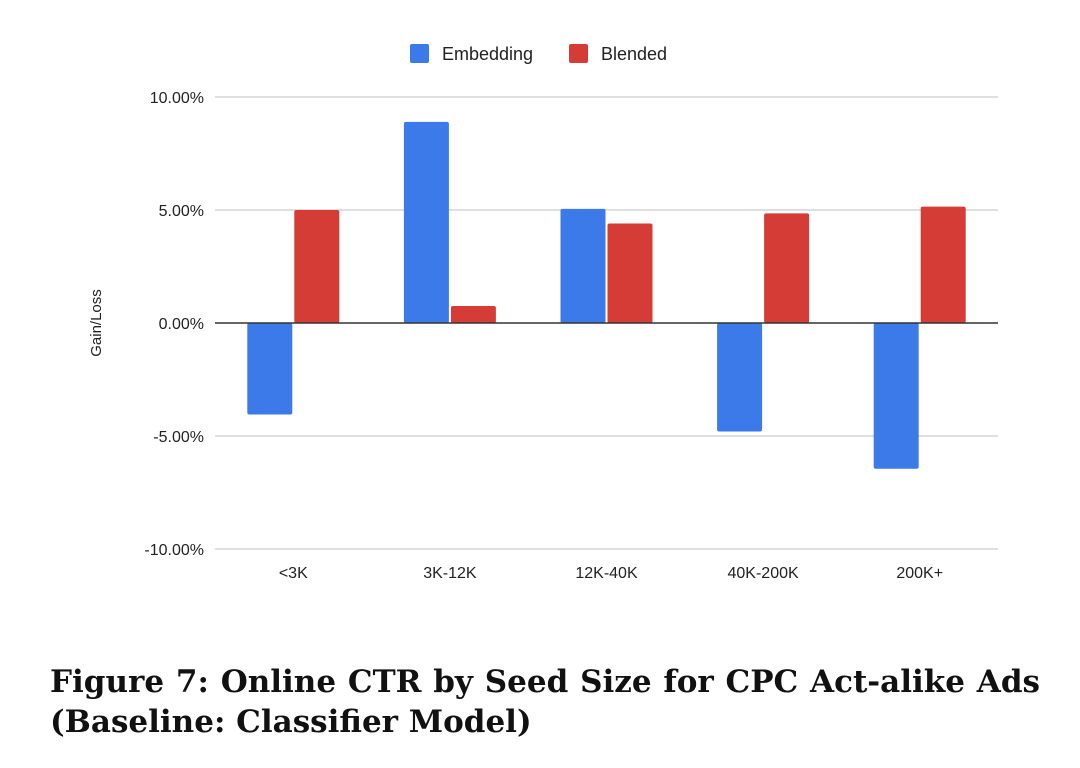 This screenshot has width=1080, height=768. I want to click on legend-swatch-embedding, so click(419, 53).